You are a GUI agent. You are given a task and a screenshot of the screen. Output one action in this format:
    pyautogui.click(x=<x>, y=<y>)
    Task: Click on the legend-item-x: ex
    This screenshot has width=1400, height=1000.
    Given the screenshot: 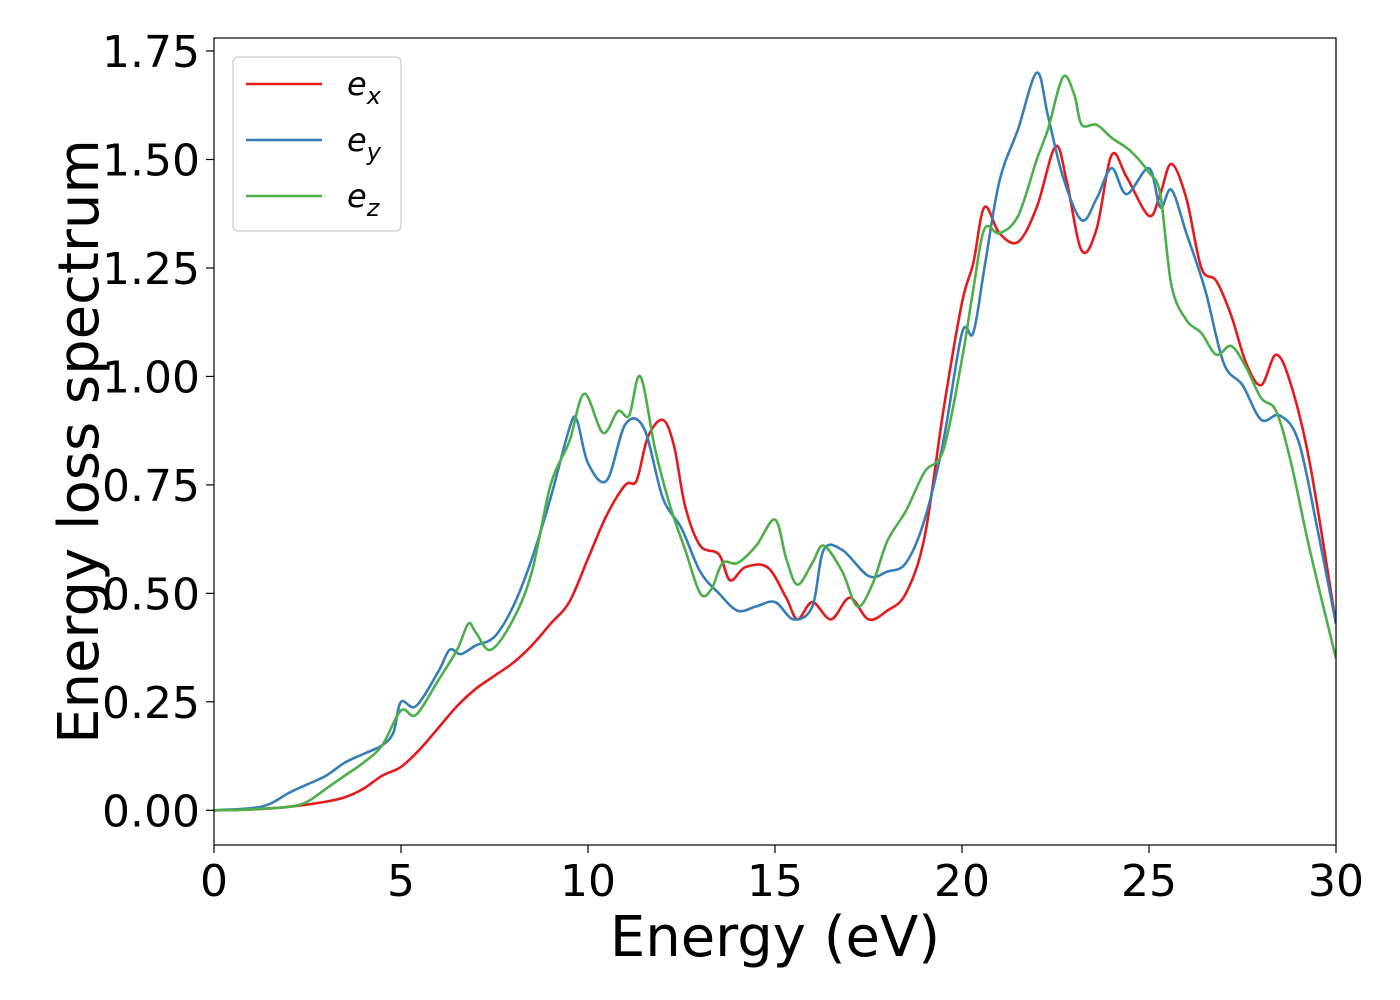 What is the action you would take?
    pyautogui.click(x=314, y=87)
    